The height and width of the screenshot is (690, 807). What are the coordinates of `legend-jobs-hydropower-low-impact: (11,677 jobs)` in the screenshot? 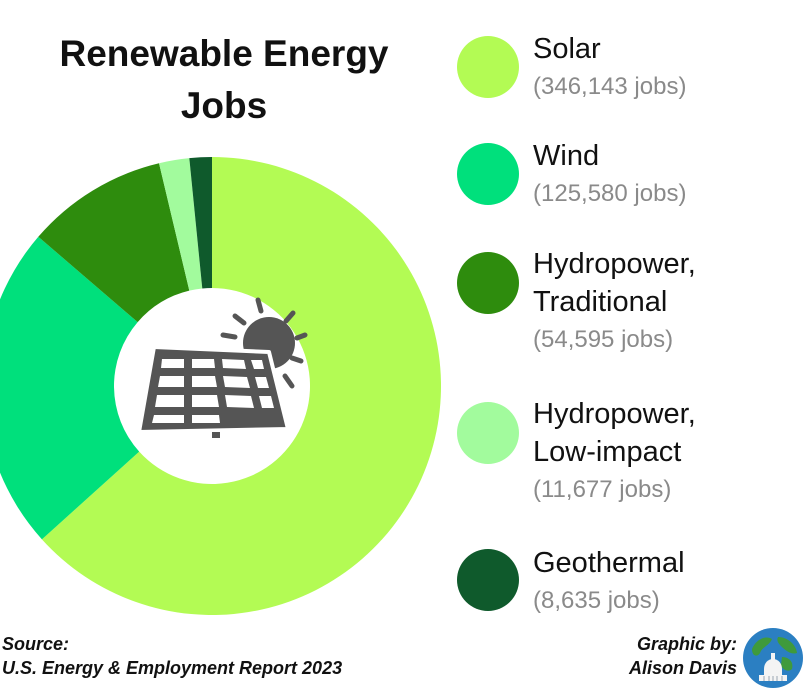 It's located at (602, 489).